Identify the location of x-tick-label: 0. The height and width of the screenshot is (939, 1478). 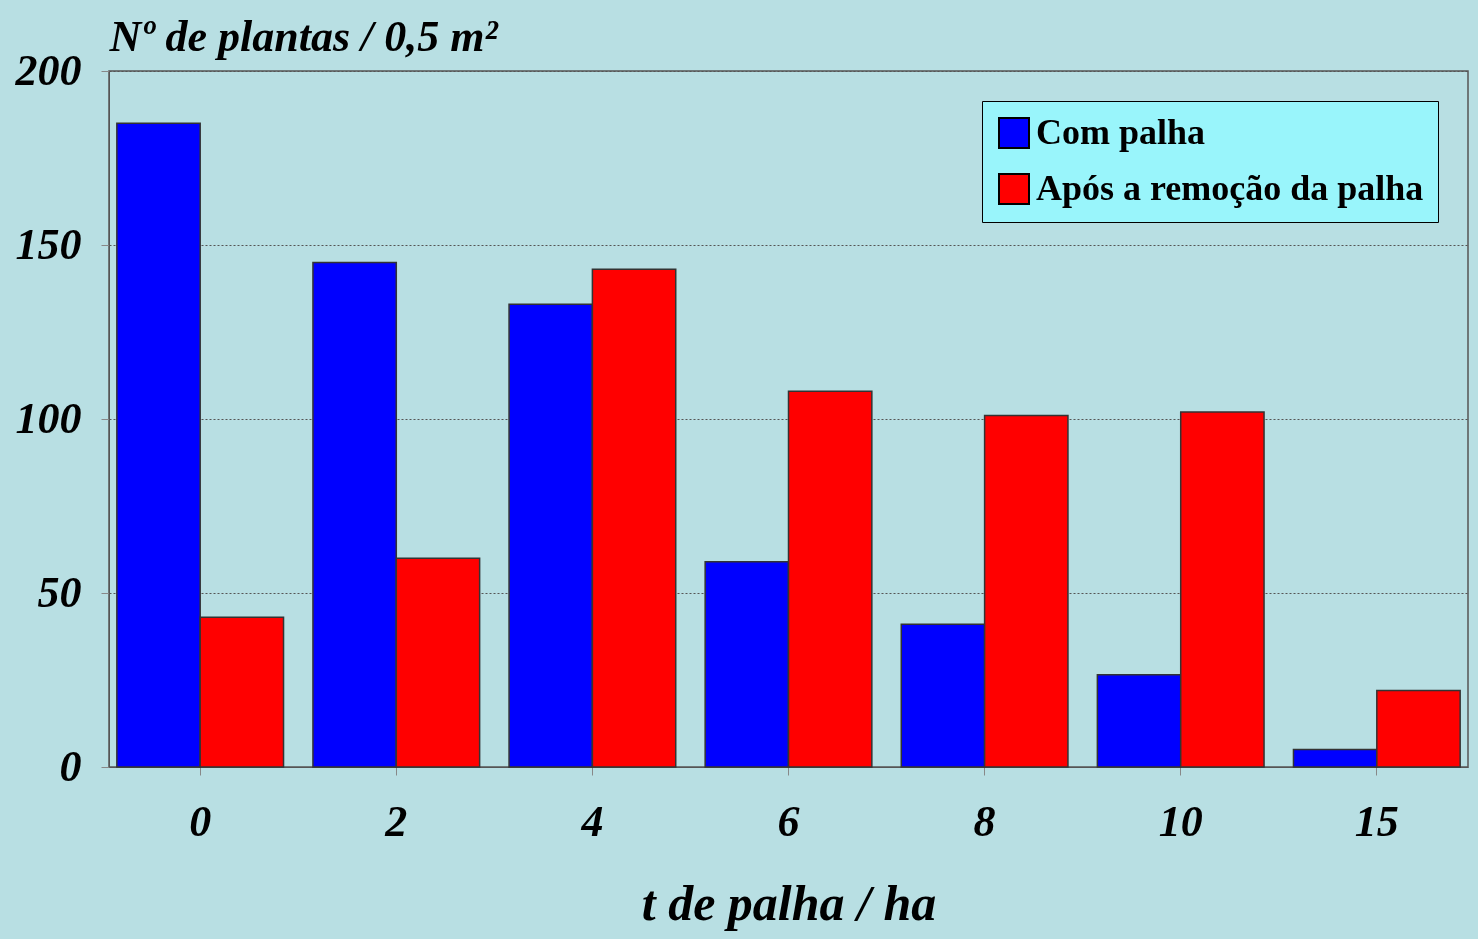
(200, 821).